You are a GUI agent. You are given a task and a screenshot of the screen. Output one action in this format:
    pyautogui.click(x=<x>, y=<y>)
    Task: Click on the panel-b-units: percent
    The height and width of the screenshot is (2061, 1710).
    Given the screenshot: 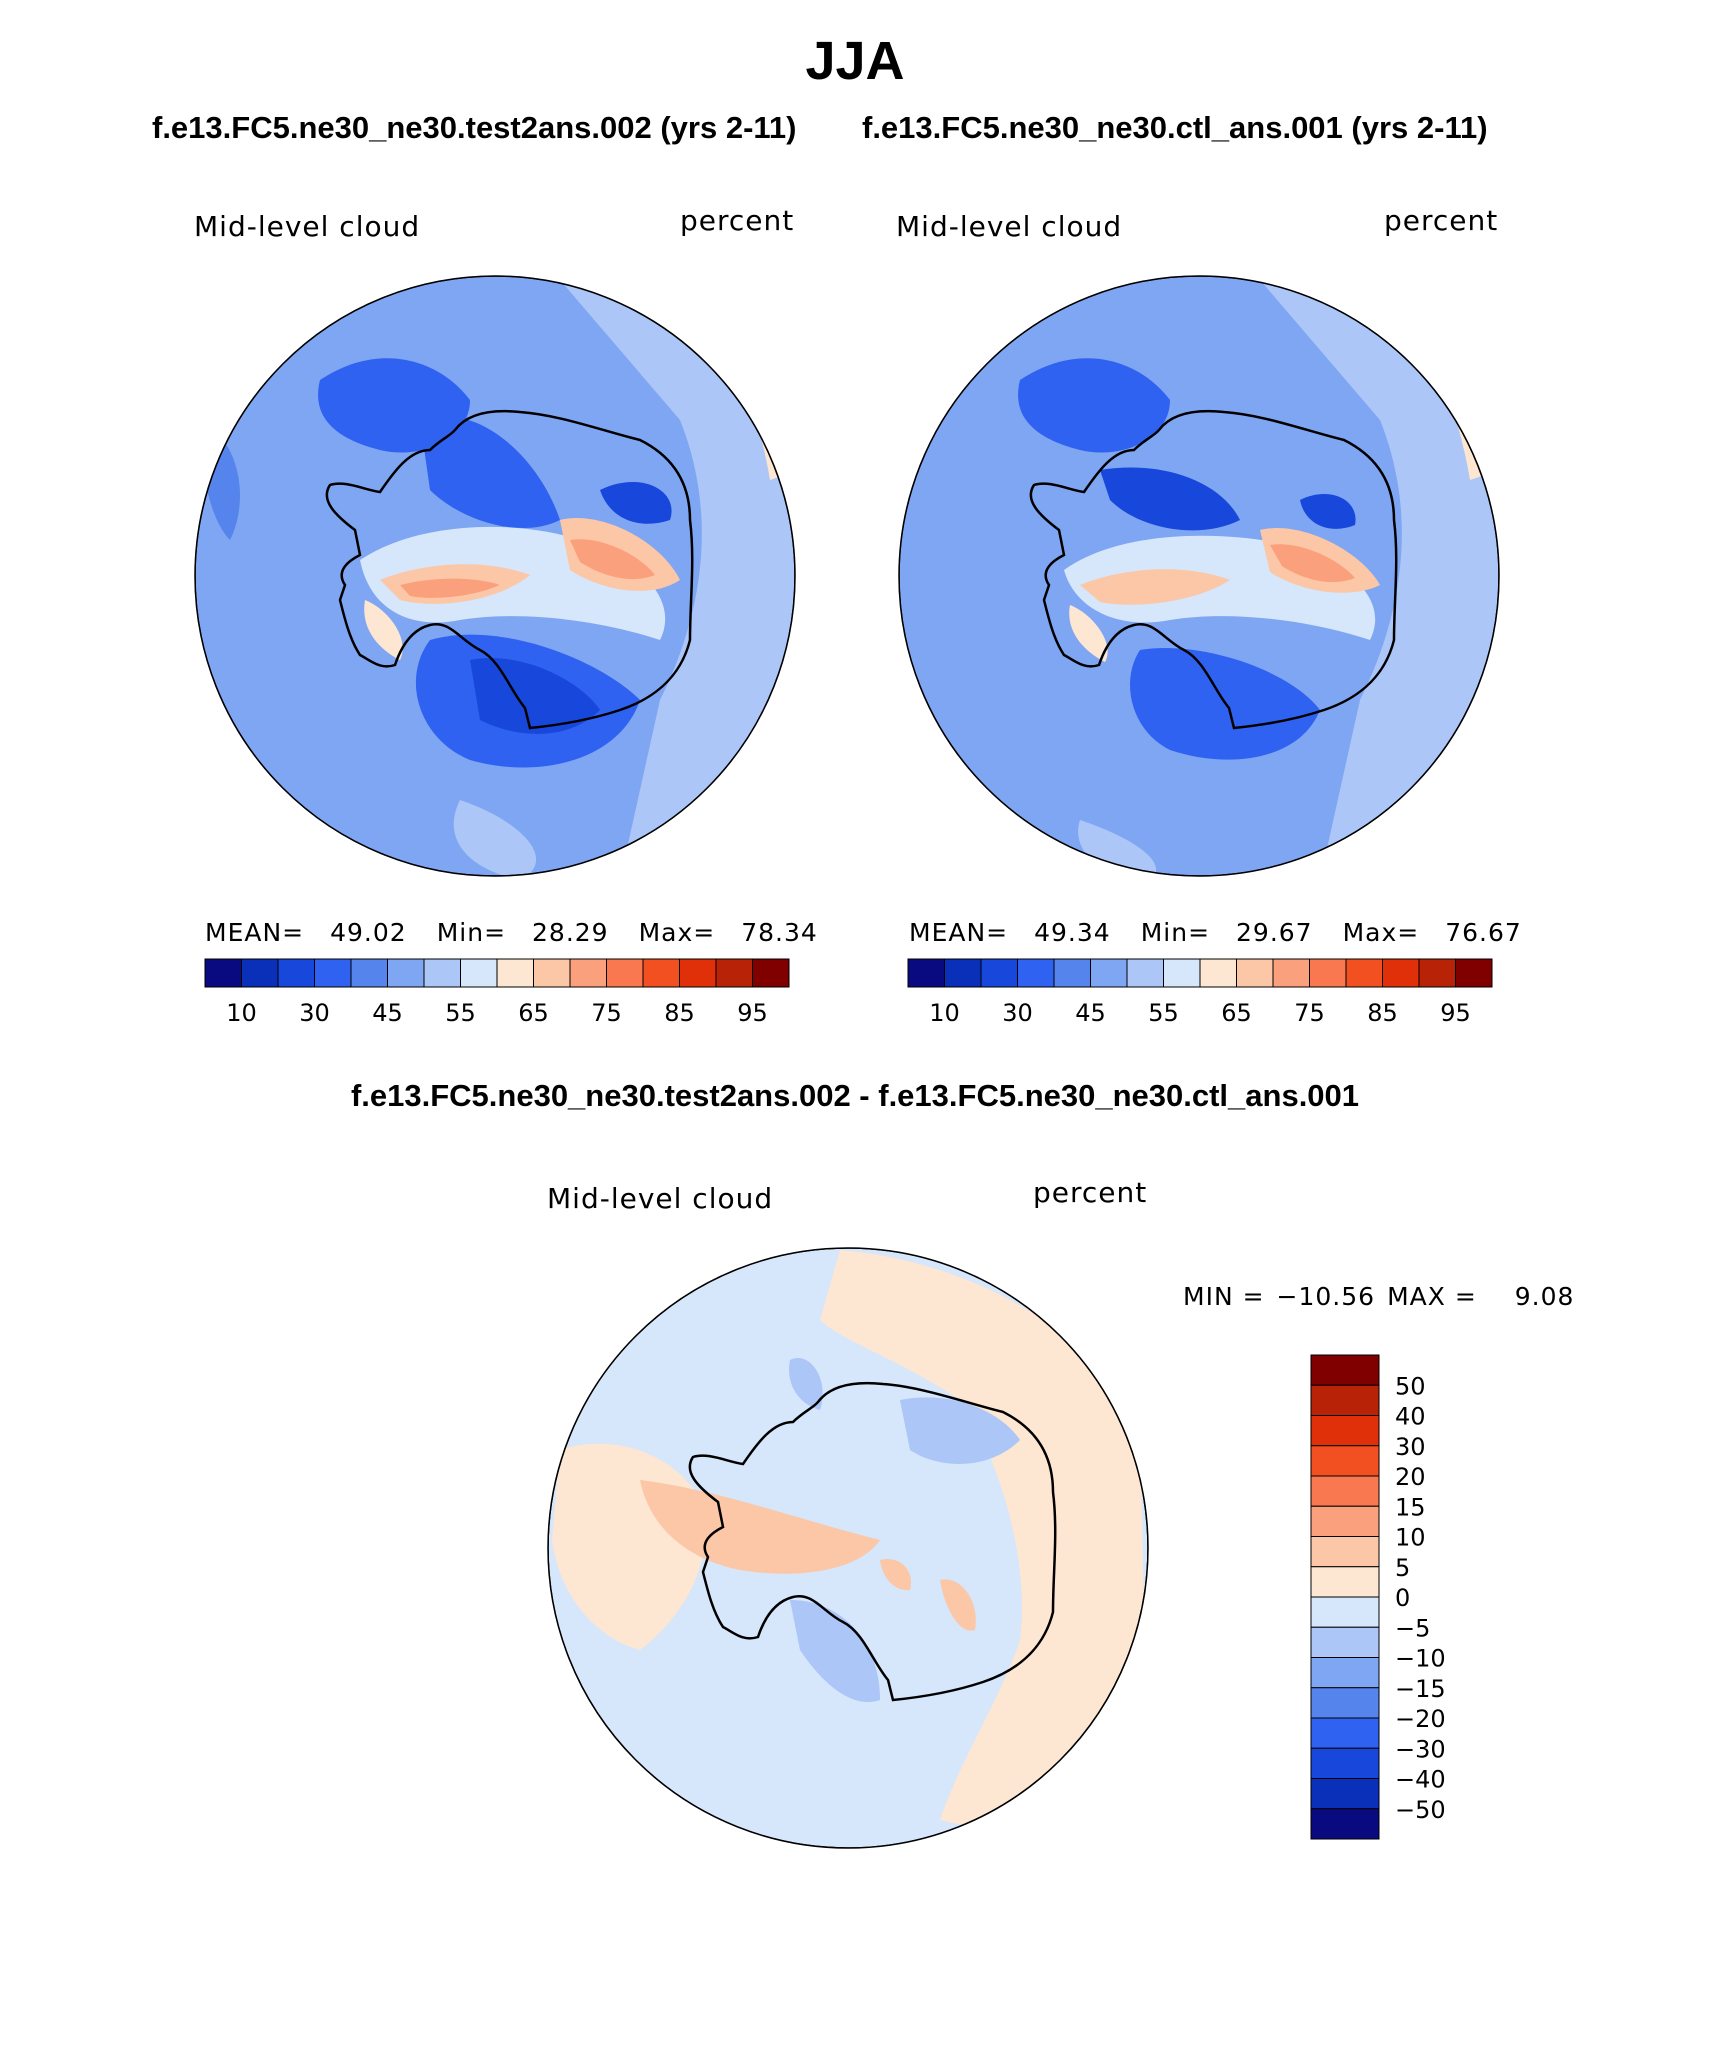 What is the action you would take?
    pyautogui.click(x=1441, y=220)
    